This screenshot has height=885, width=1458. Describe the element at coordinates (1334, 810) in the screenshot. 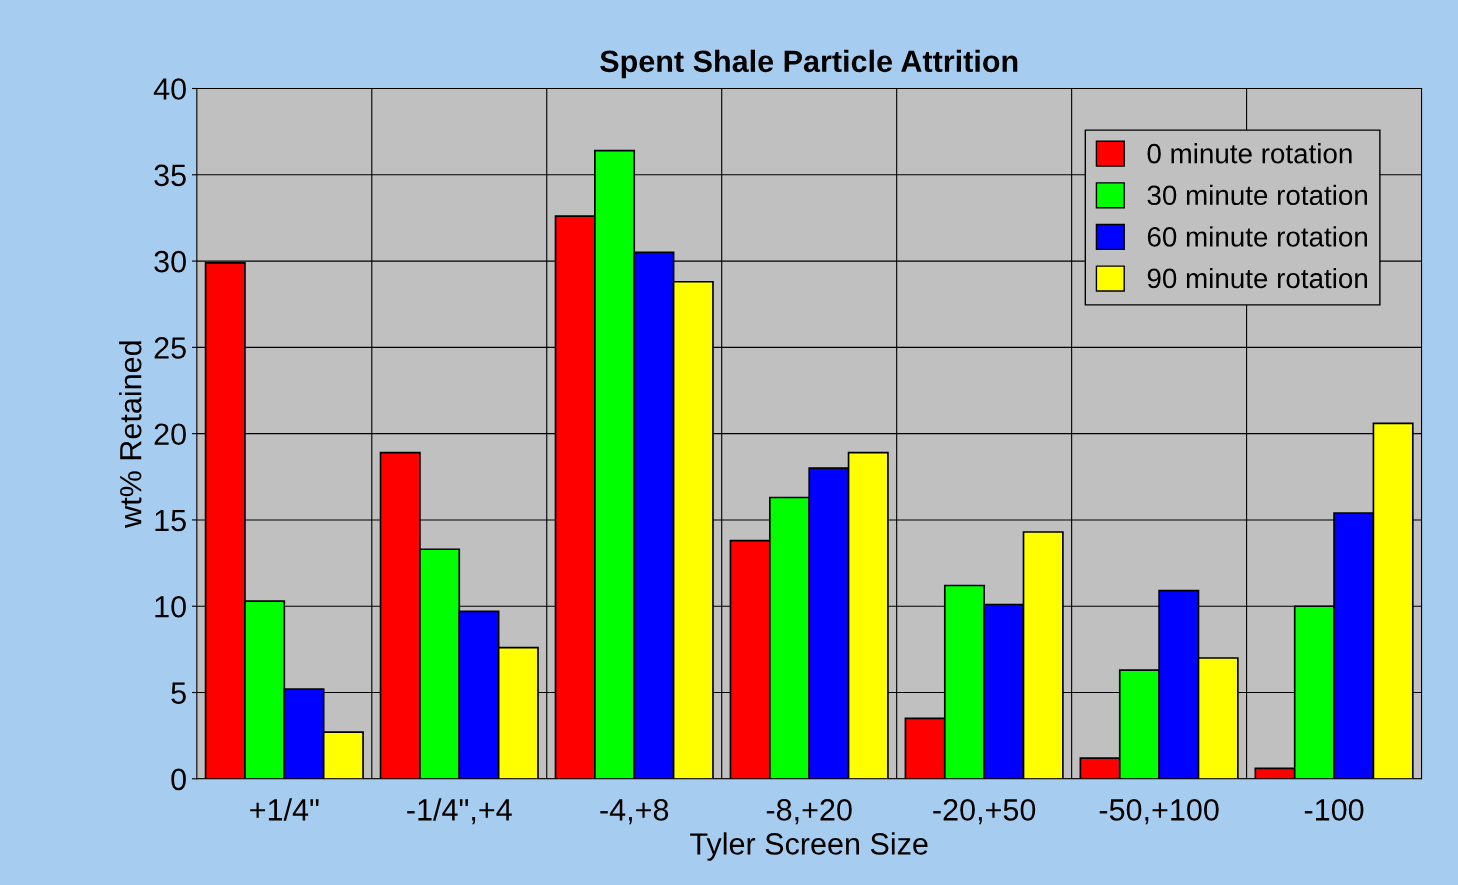

I see `x-tick-label: -100` at that location.